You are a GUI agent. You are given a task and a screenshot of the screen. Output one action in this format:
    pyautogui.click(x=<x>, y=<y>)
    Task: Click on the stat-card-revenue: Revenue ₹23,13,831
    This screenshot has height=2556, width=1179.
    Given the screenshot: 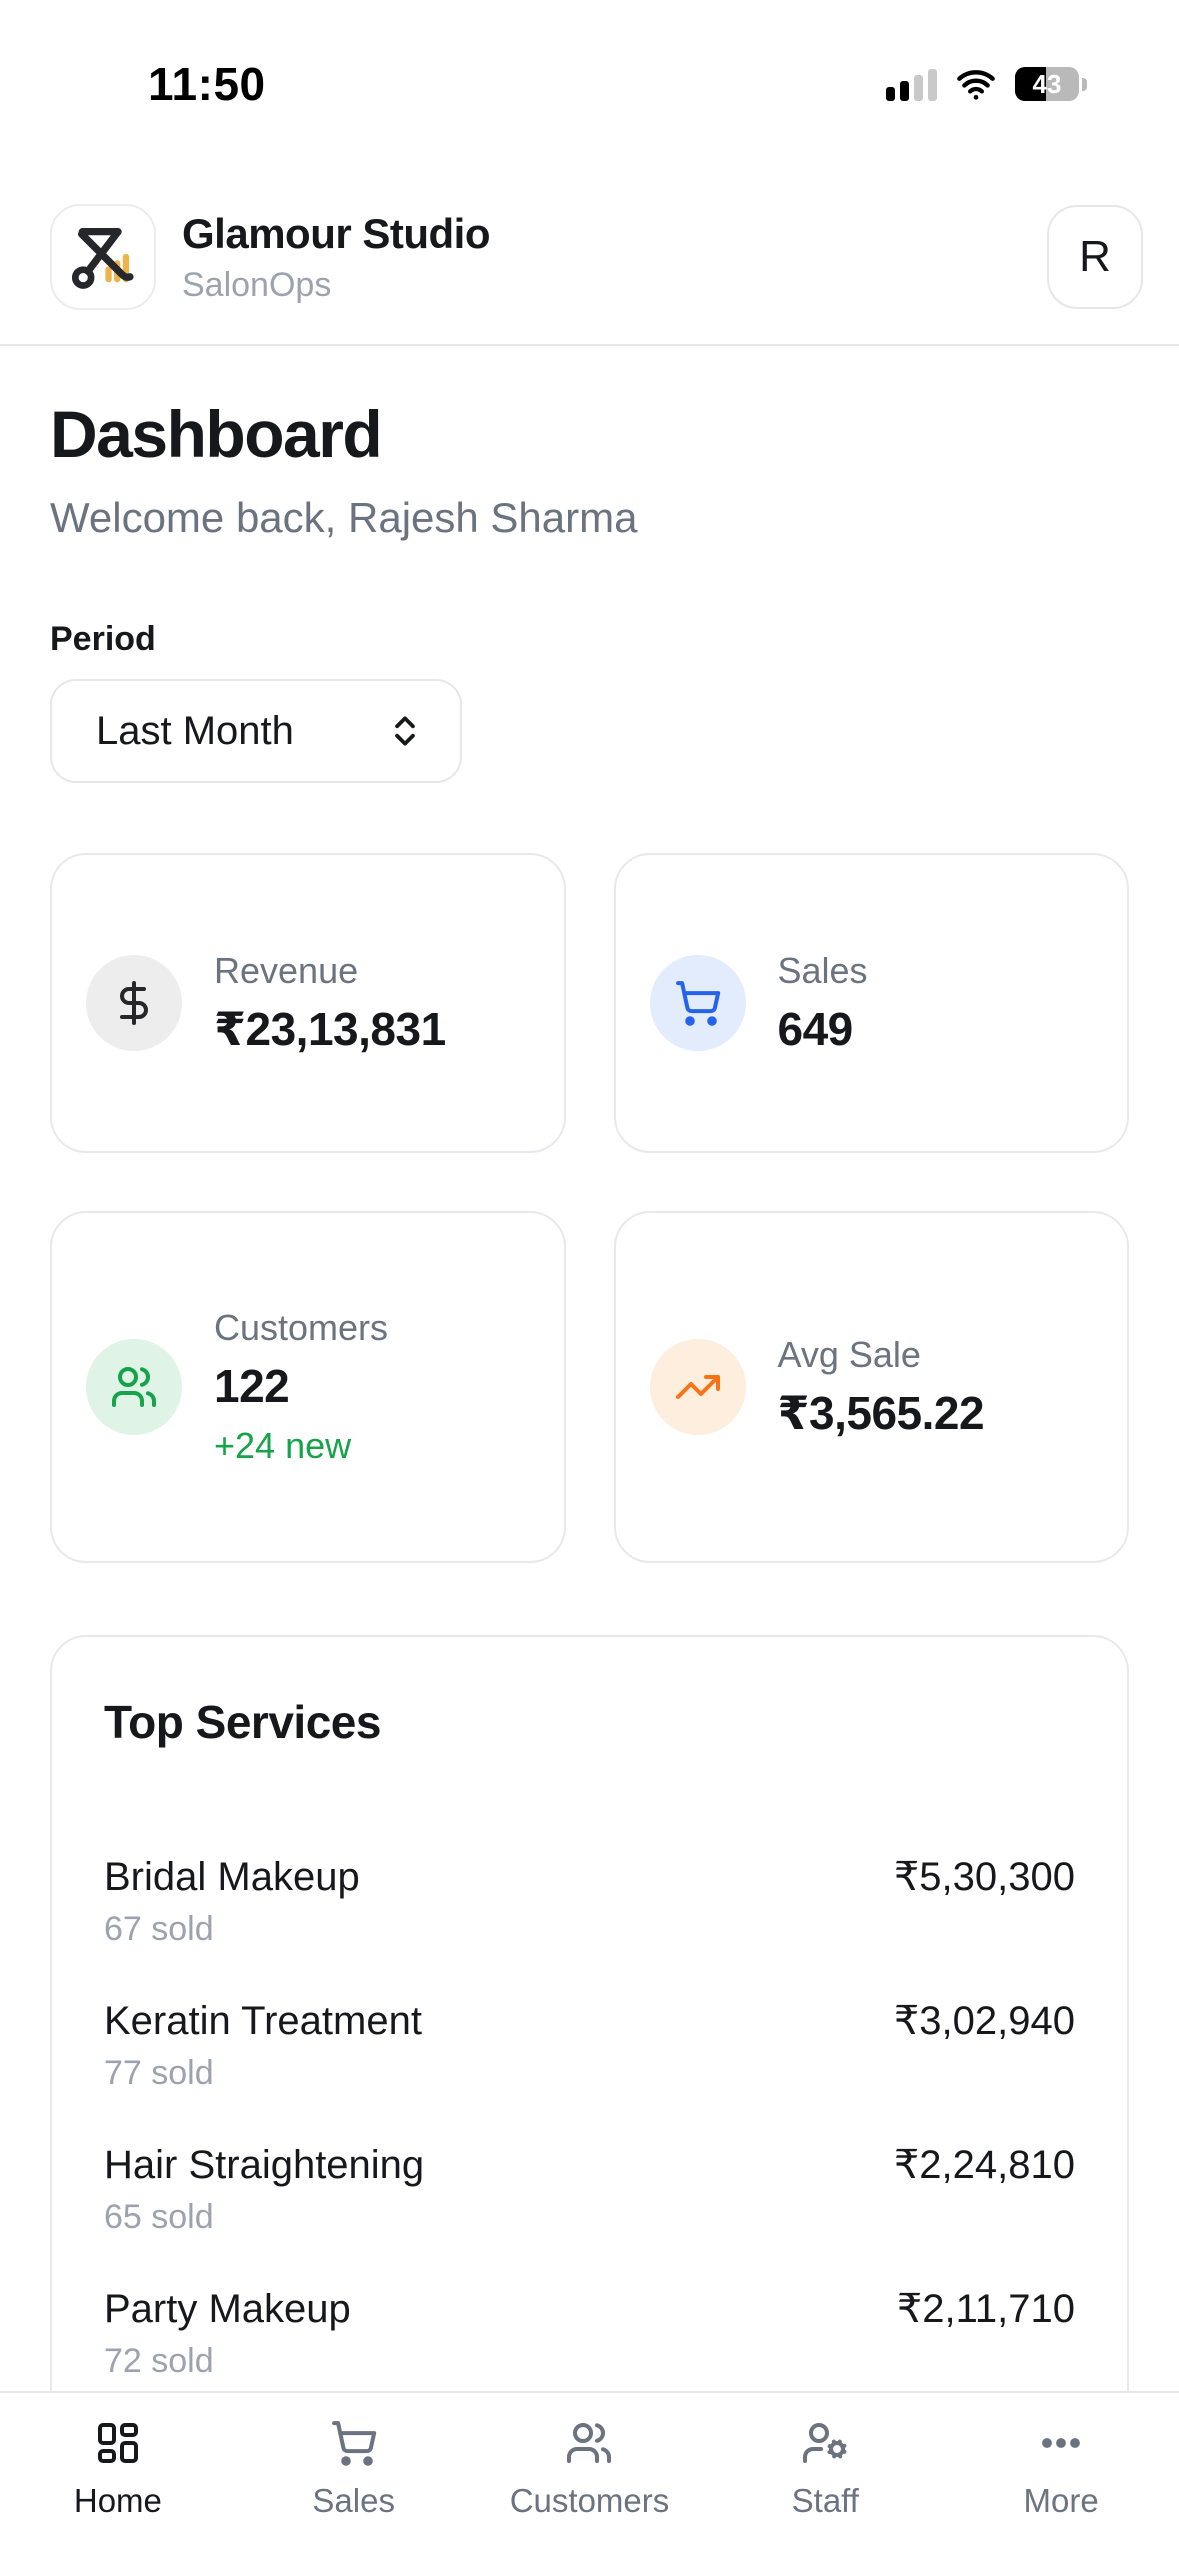 What is the action you would take?
    pyautogui.click(x=308, y=1003)
    